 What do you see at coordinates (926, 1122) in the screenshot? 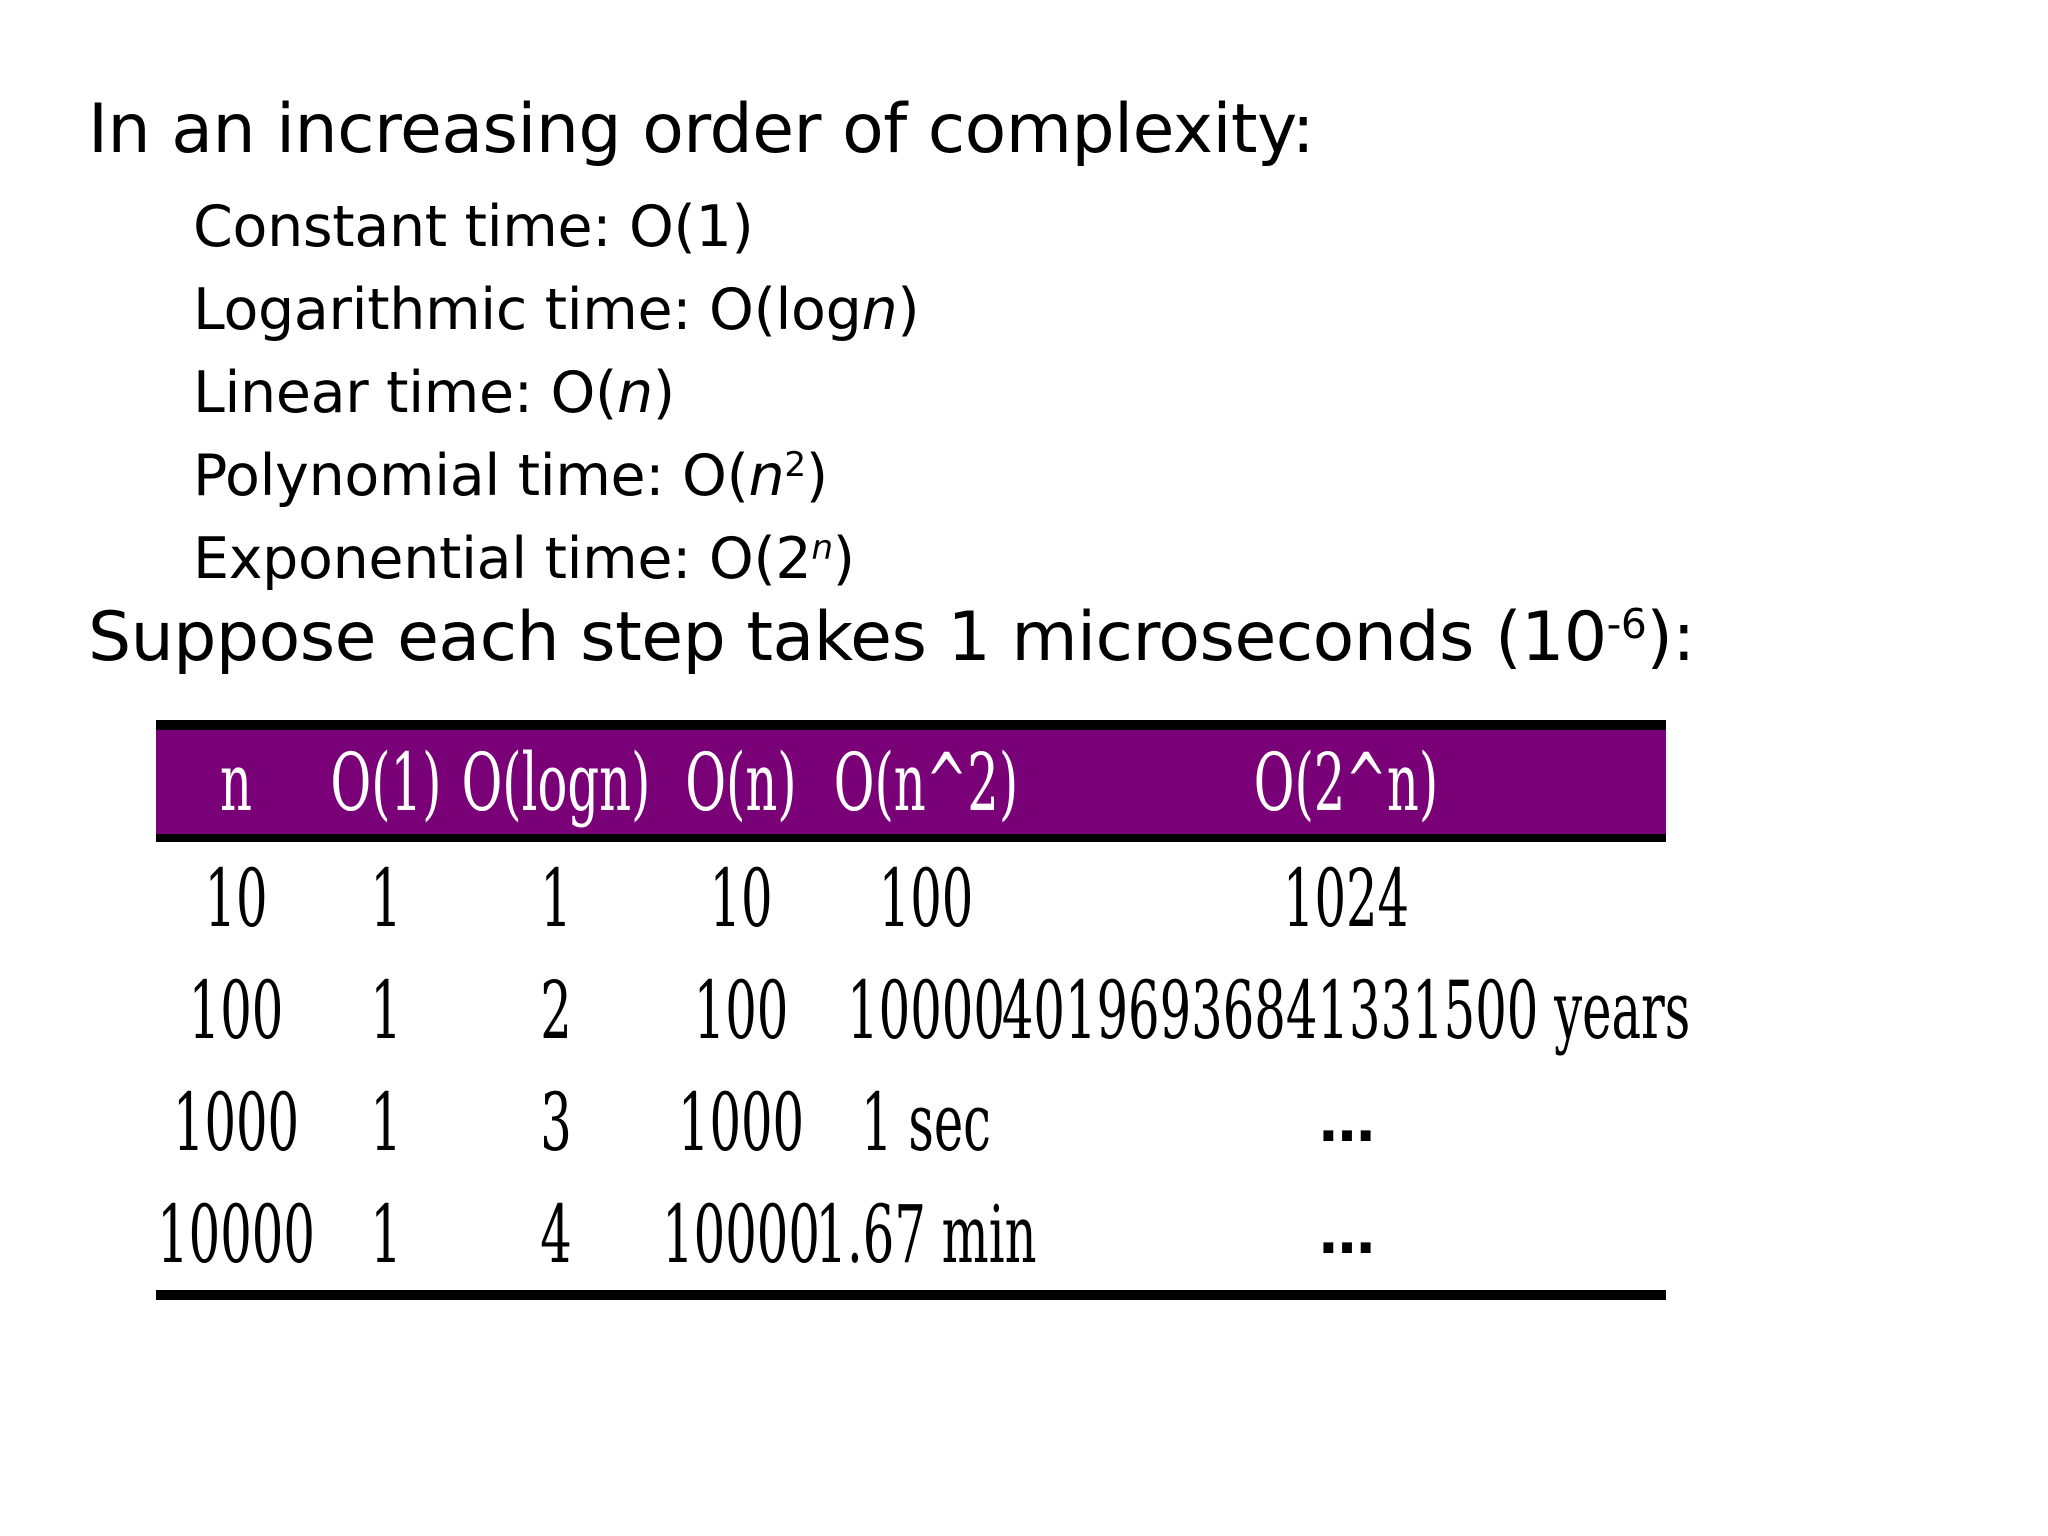
I see `table-cell: 1 sec` at bounding box center [926, 1122].